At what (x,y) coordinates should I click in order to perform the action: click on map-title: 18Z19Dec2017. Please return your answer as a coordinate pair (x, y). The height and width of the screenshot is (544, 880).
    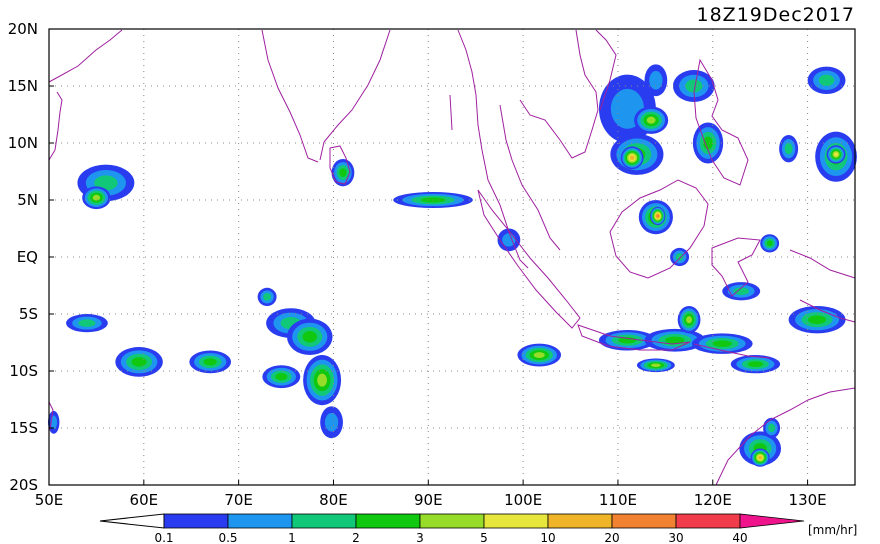
    Looking at the image, I should click on (776, 15).